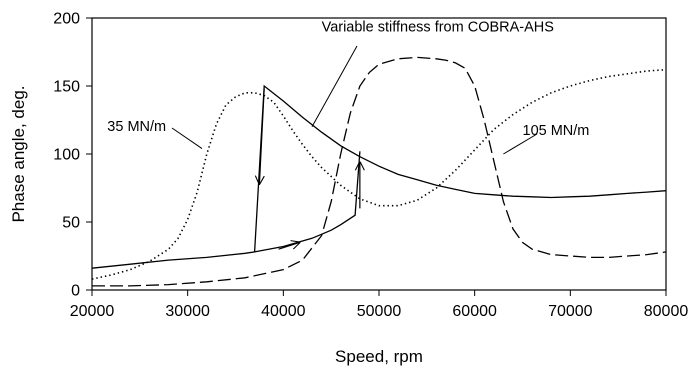 The image size is (693, 375). Describe the element at coordinates (438, 28) in the screenshot. I see `annotation-label: Variable stiffness from COBRA-AHS` at that location.